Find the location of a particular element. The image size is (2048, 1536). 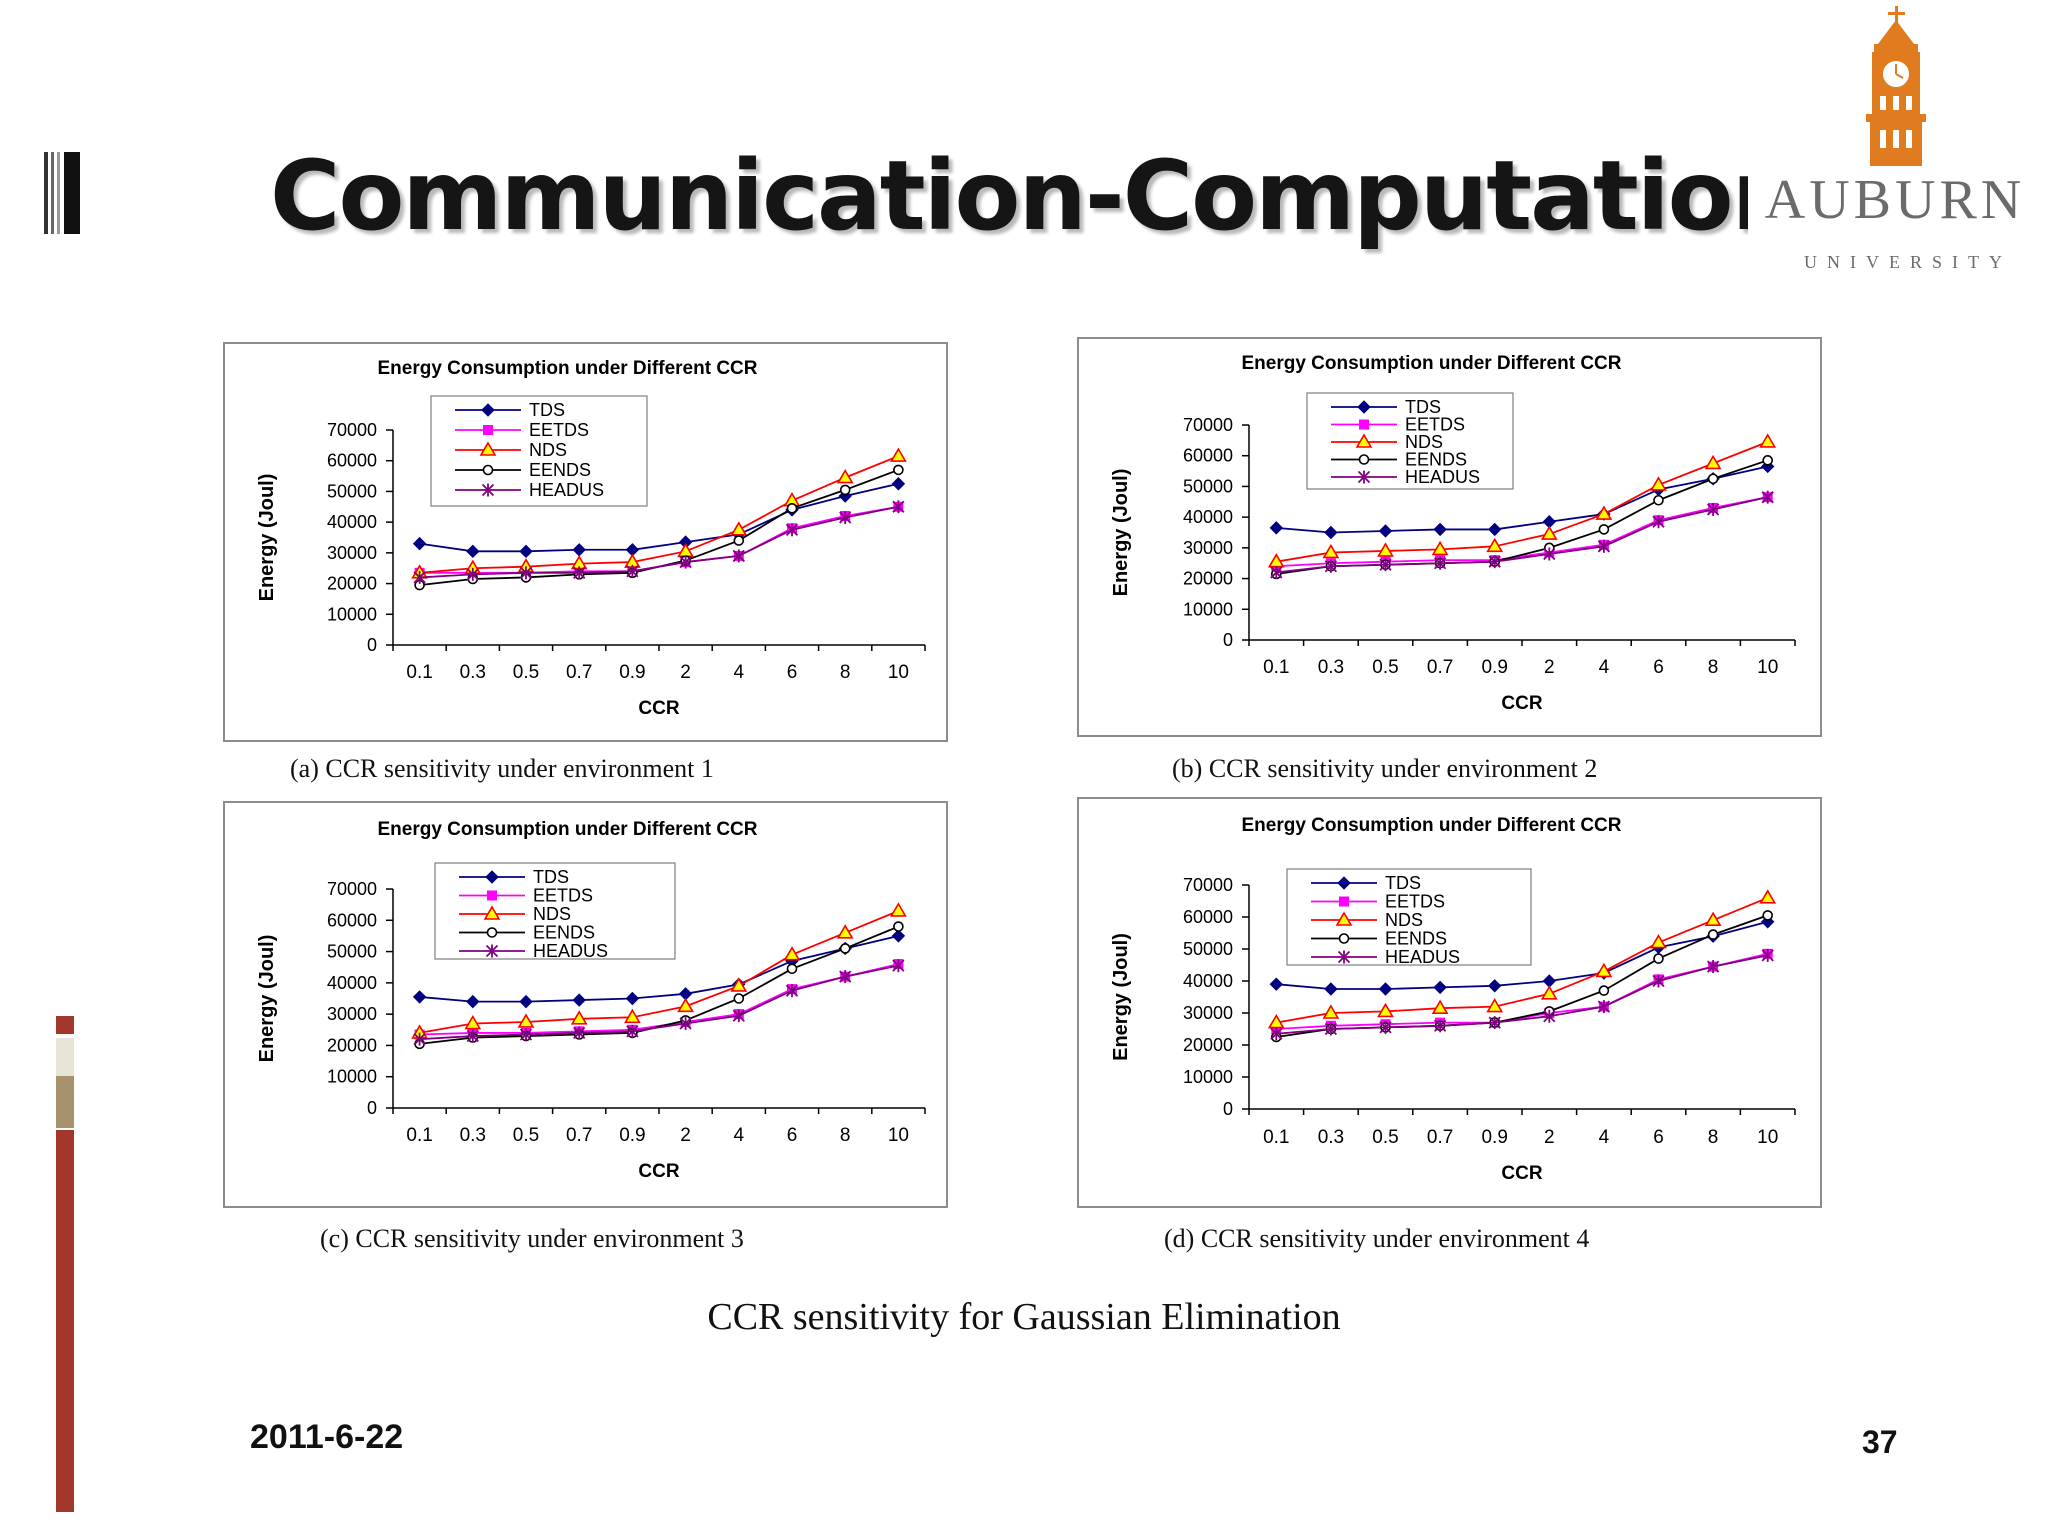

chart-b-xlabel: CCR is located at coordinates (1521, 703).